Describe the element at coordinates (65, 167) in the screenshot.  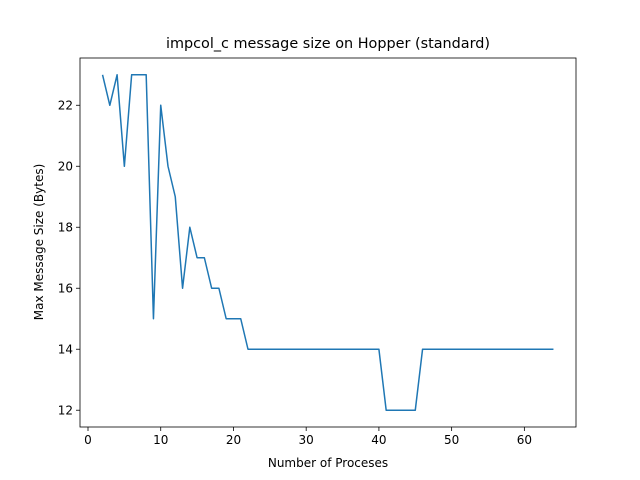
I see `y-tick-label: 20` at that location.